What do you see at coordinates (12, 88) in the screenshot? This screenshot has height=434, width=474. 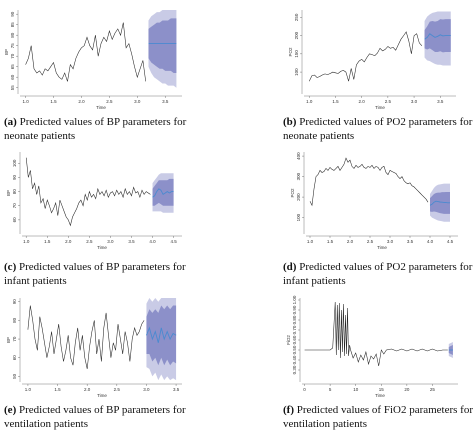 I see `y-tick-label: 55` at bounding box center [12, 88].